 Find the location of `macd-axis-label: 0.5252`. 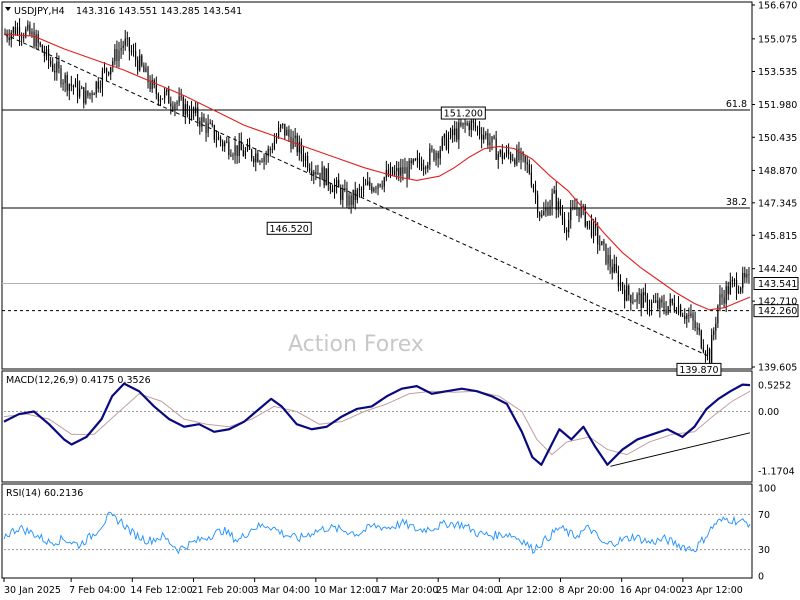

macd-axis-label: 0.5252 is located at coordinates (774, 385).